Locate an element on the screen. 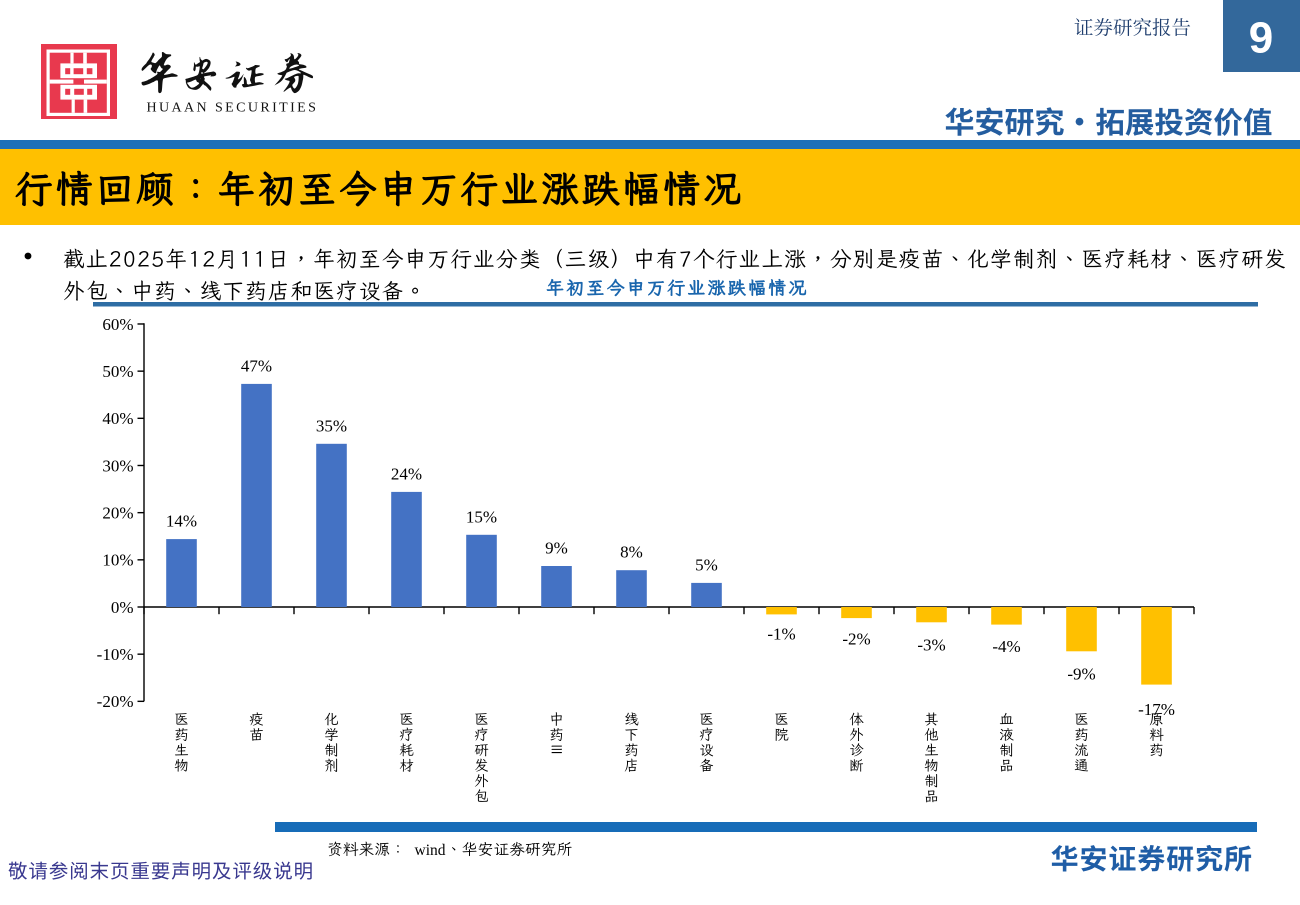  svg-text: -4% is located at coordinates (1006, 646).